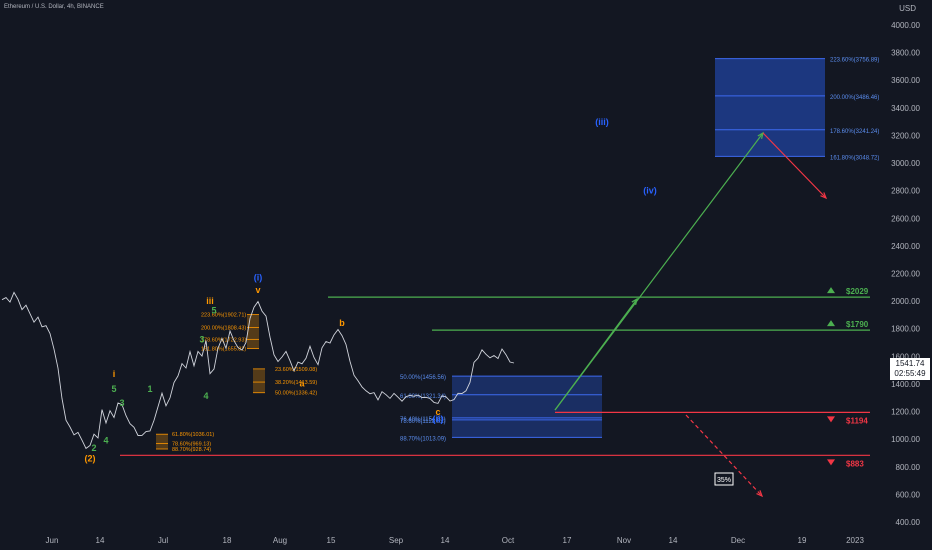 This screenshot has height=550, width=932. What do you see at coordinates (423, 397) in the screenshot?
I see `fib-retrace-label: 61.80%(1321.34)` at bounding box center [423, 397].